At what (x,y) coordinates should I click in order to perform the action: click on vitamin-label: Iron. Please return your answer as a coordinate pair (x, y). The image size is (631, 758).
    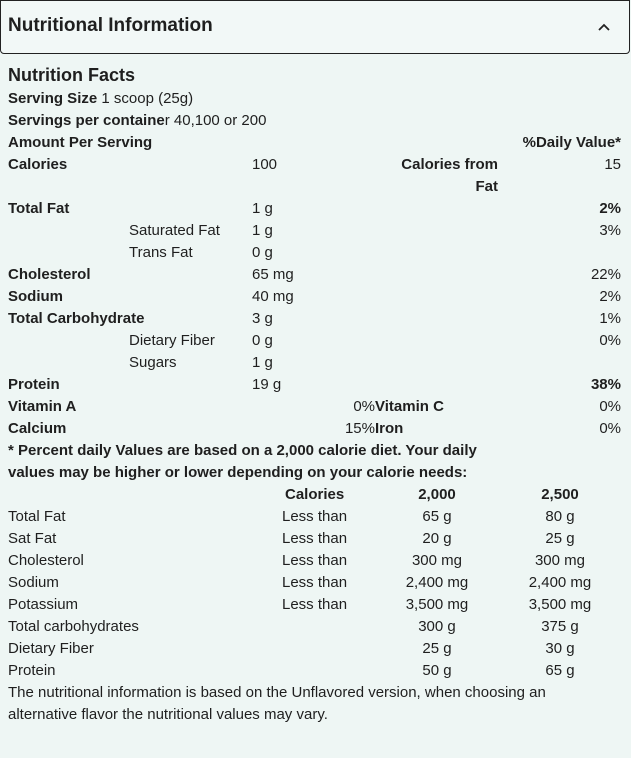
    Looking at the image, I should click on (389, 428).